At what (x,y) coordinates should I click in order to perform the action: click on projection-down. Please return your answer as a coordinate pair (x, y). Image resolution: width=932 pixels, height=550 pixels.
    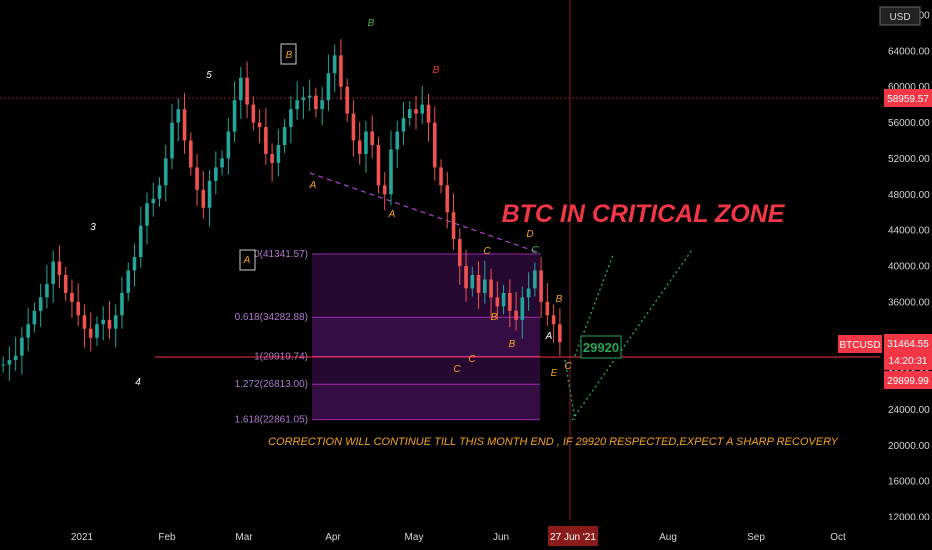
    Looking at the image, I should click on (570, 390).